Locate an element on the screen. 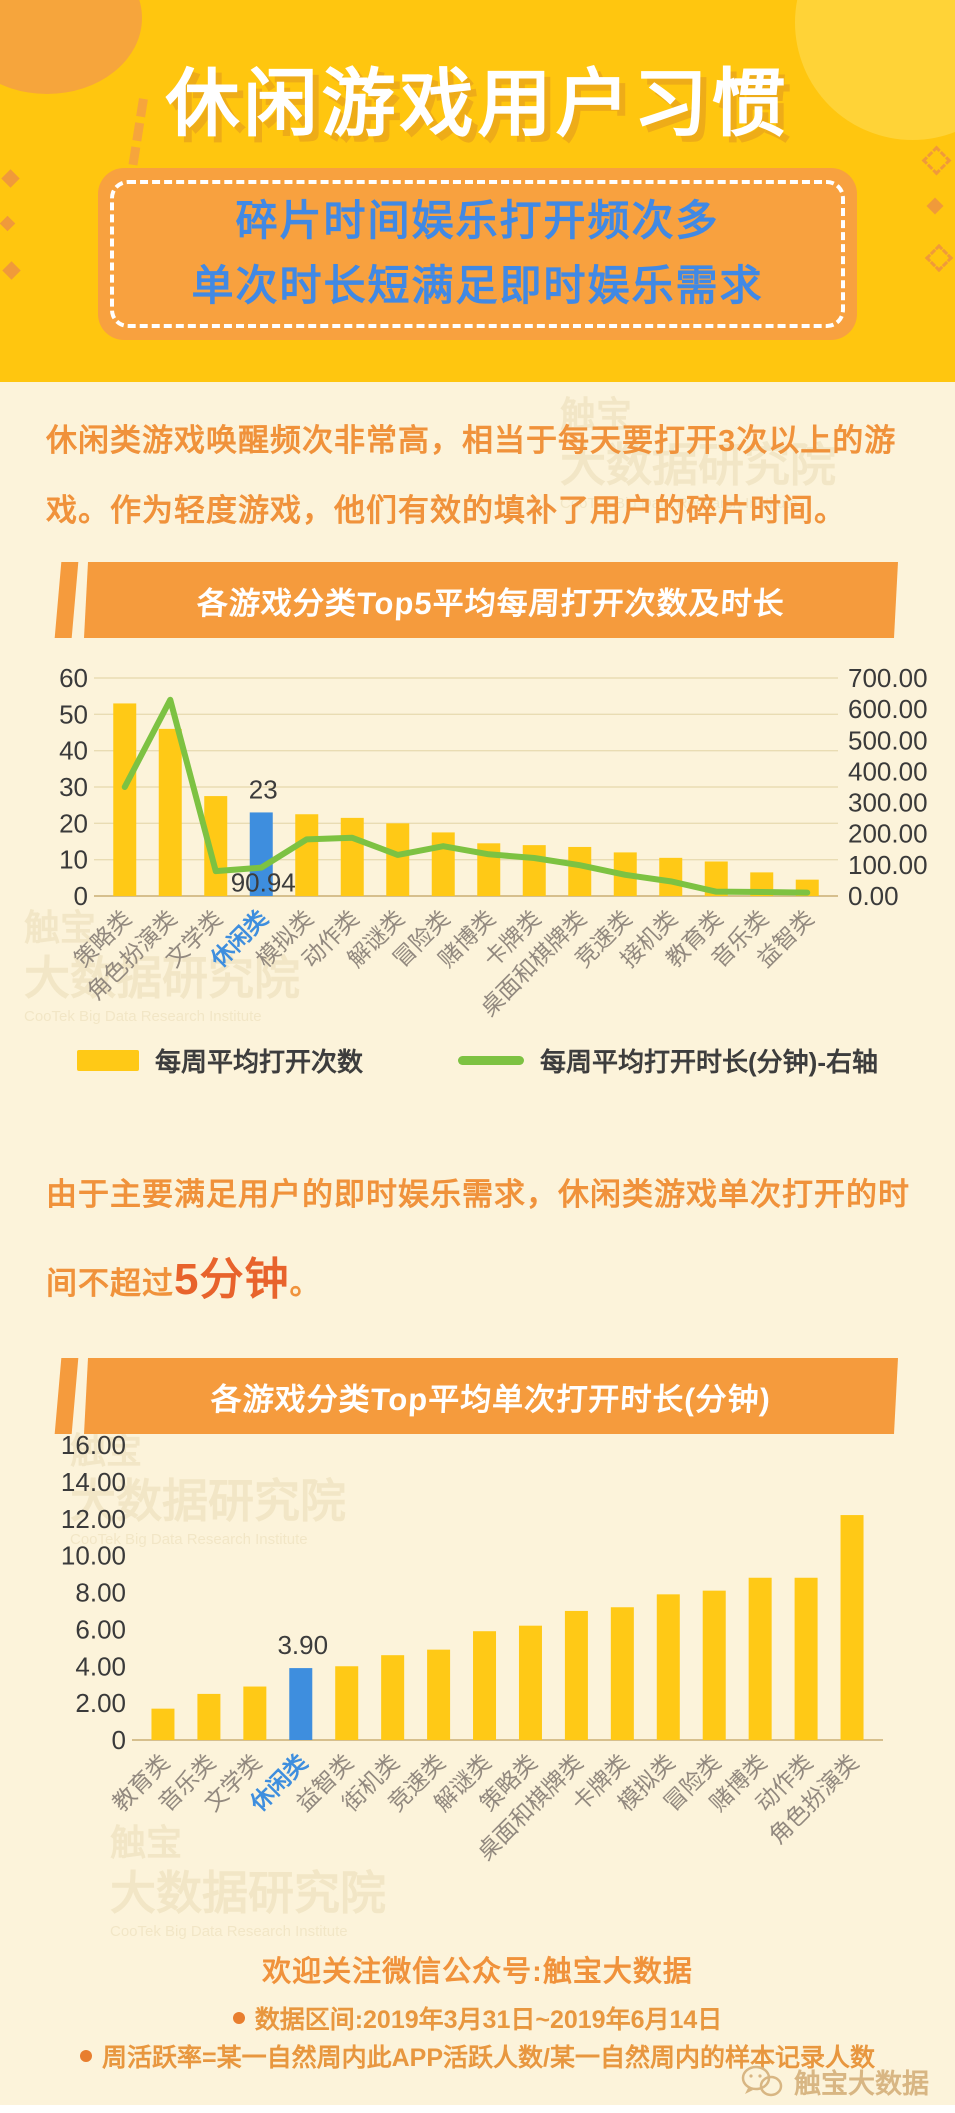 The width and height of the screenshot is (955, 2113). chart2-title: 各游戏分类Top平均单次打开时长(分钟) is located at coordinates (491, 1396).